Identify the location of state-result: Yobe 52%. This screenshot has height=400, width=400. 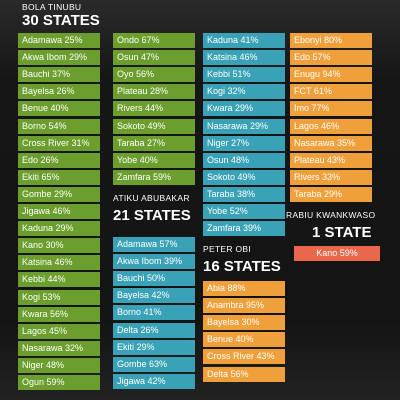
(244, 211).